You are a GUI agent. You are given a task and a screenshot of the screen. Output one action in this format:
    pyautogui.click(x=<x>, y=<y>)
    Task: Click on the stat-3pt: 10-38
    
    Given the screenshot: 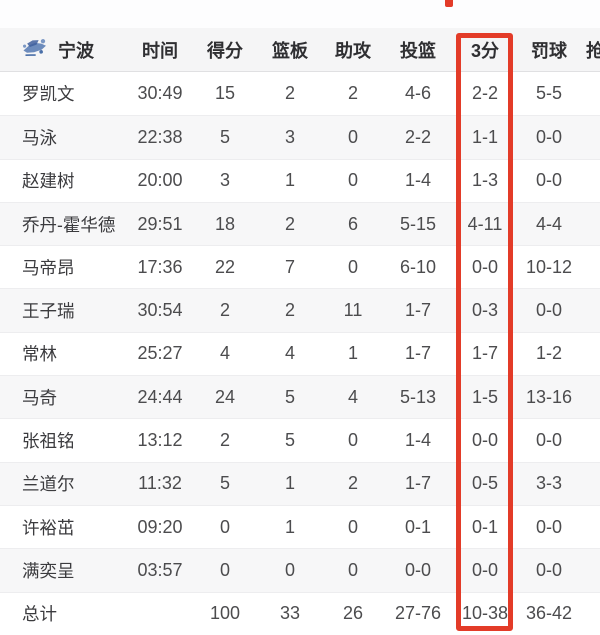 What is the action you would take?
    pyautogui.click(x=485, y=613)
    